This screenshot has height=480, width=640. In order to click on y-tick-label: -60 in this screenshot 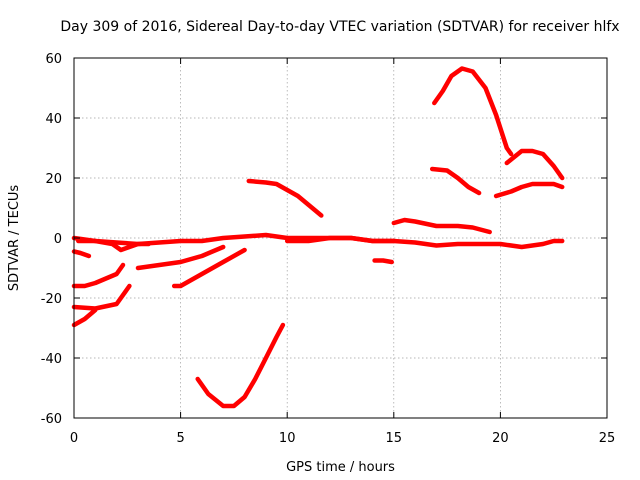, I will do `click(51, 419)`.